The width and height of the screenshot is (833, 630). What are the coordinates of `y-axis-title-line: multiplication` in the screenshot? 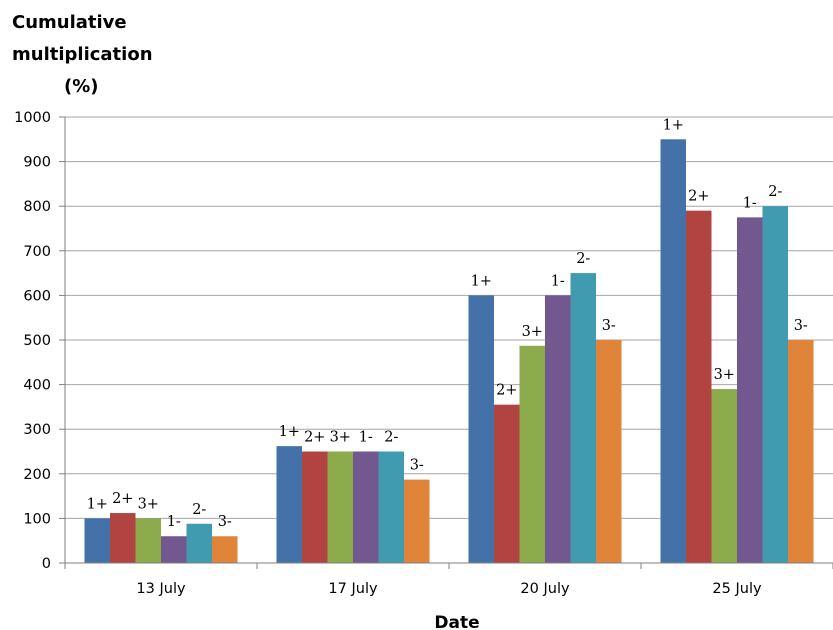 It's located at (82, 54).